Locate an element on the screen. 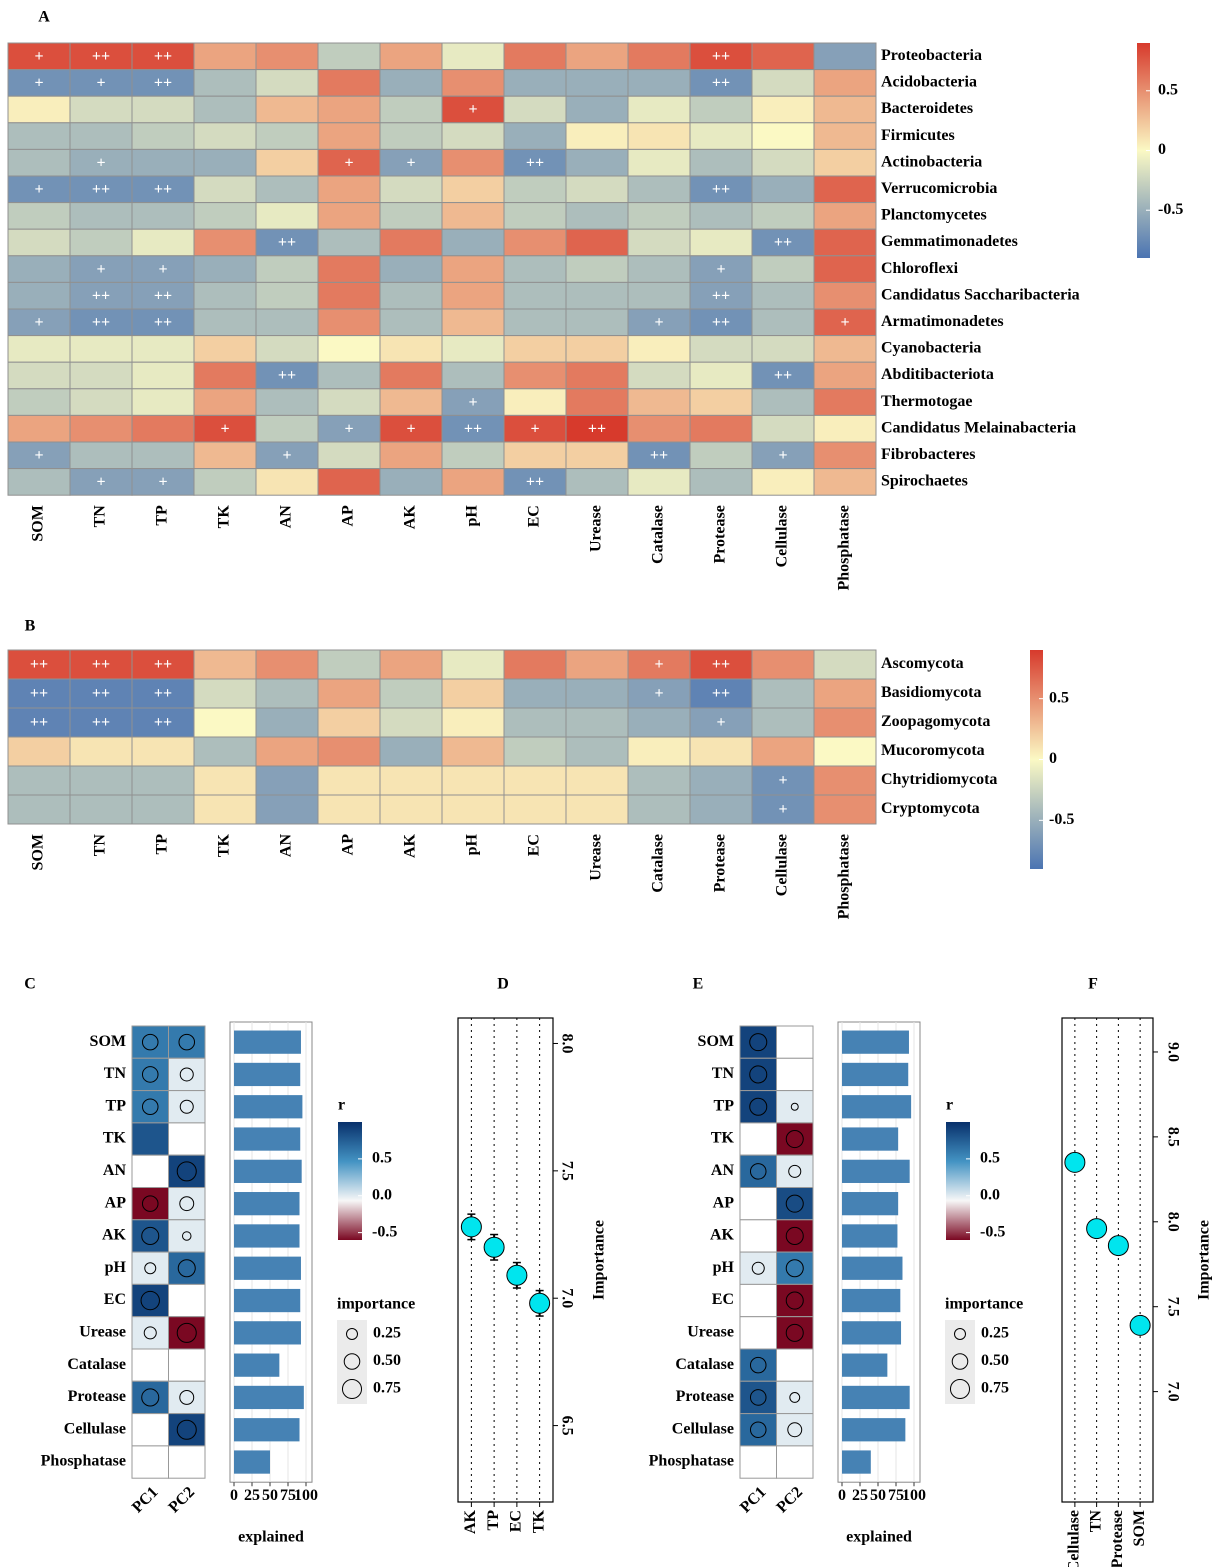  row-label: AN is located at coordinates (723, 1170).